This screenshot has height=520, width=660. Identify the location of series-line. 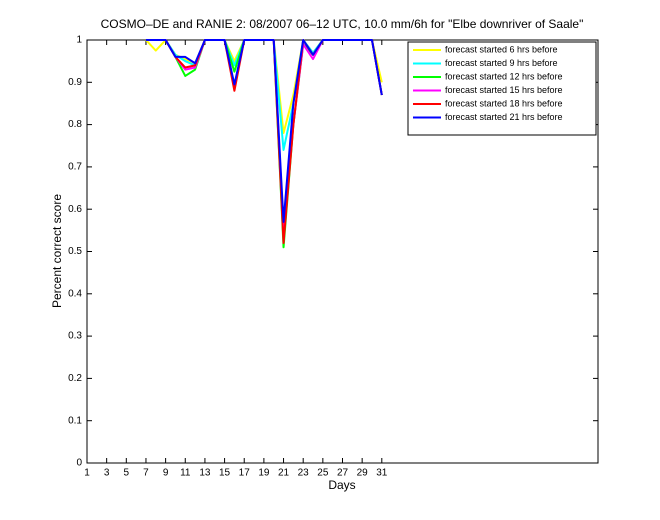
(264, 131).